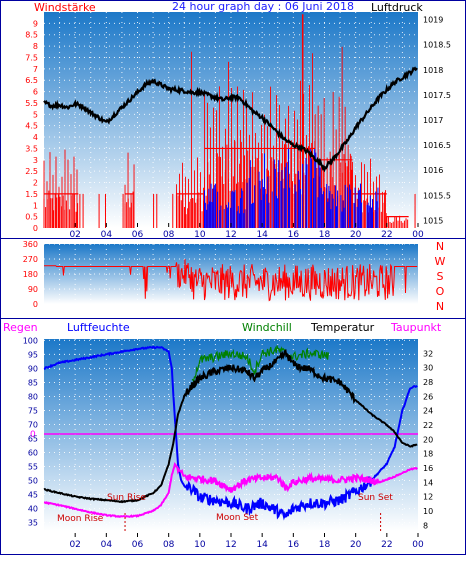 The image size is (470, 562). Describe the element at coordinates (33, 435) in the screenshot. I see `regen-value: 0` at that location.